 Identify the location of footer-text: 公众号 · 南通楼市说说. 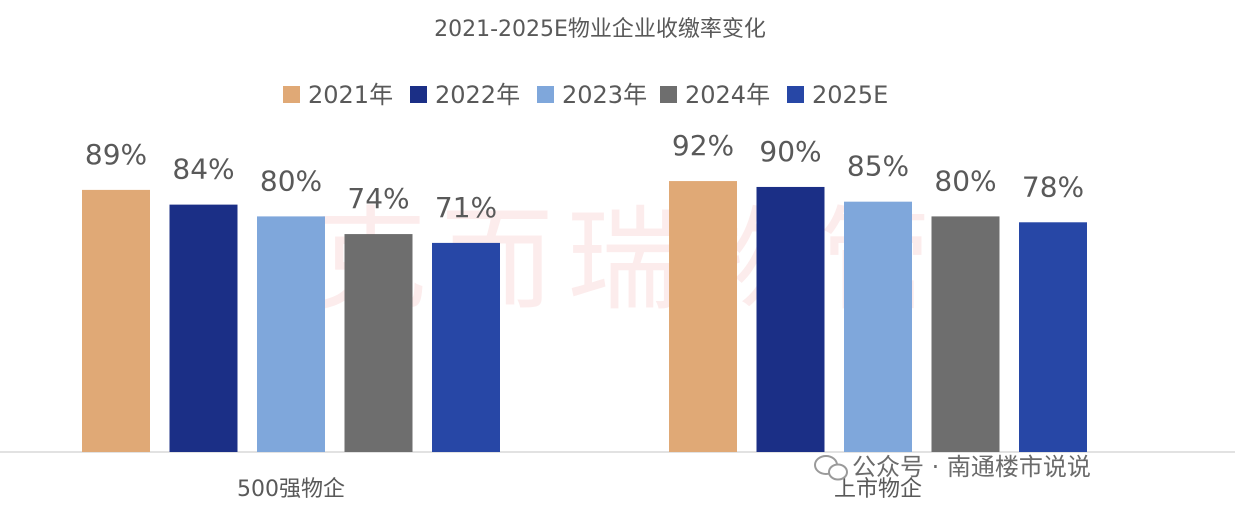
(971, 467).